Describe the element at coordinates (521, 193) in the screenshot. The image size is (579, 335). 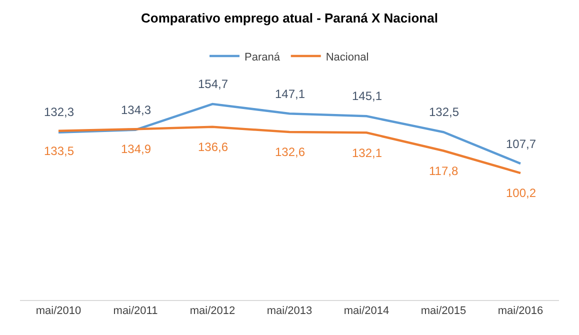
I see `data-label: 100,2` at that location.